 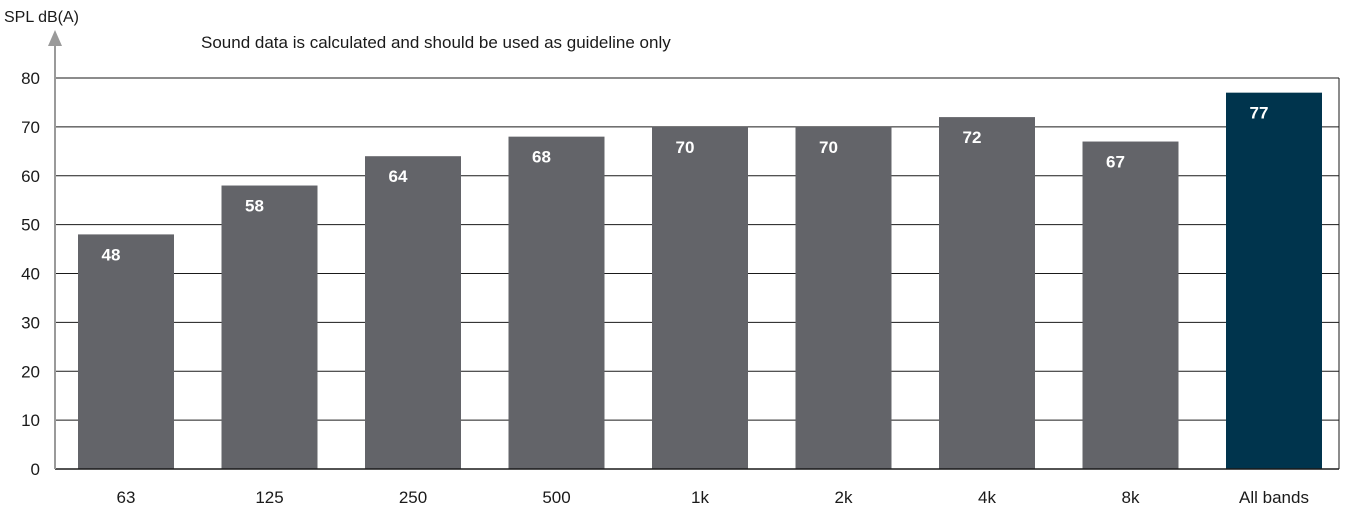 What do you see at coordinates (972, 137) in the screenshot?
I see `data-label: 72` at bounding box center [972, 137].